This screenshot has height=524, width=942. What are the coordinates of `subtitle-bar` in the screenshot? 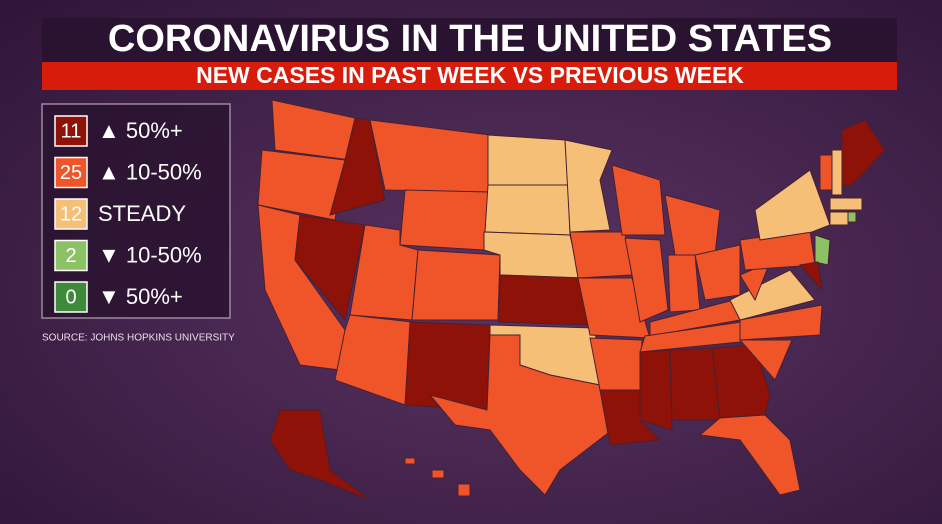 It's located at (469, 76).